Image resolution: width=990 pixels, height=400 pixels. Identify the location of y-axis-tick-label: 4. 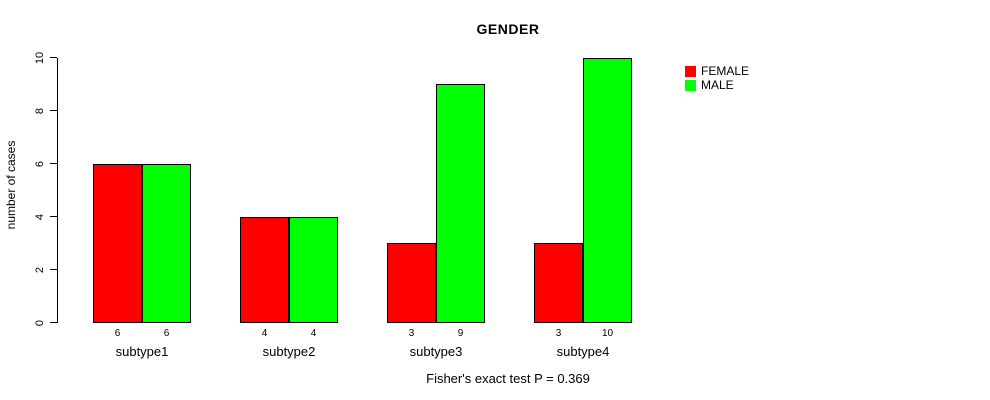
(40, 216).